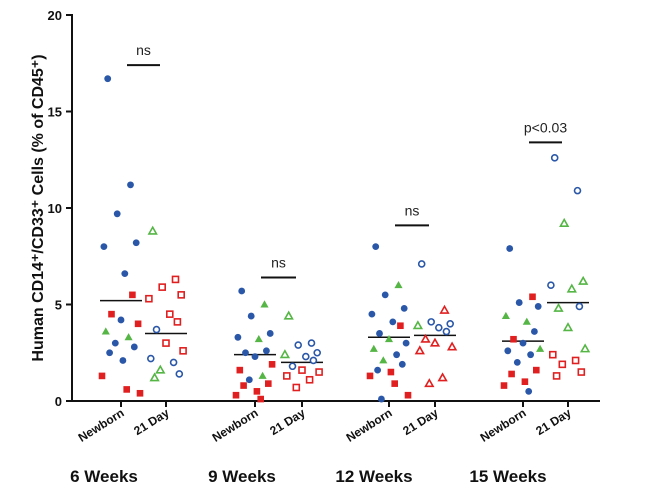 The width and height of the screenshot is (646, 497). What do you see at coordinates (58, 401) in the screenshot?
I see `y-tick-label: 0` at bounding box center [58, 401].